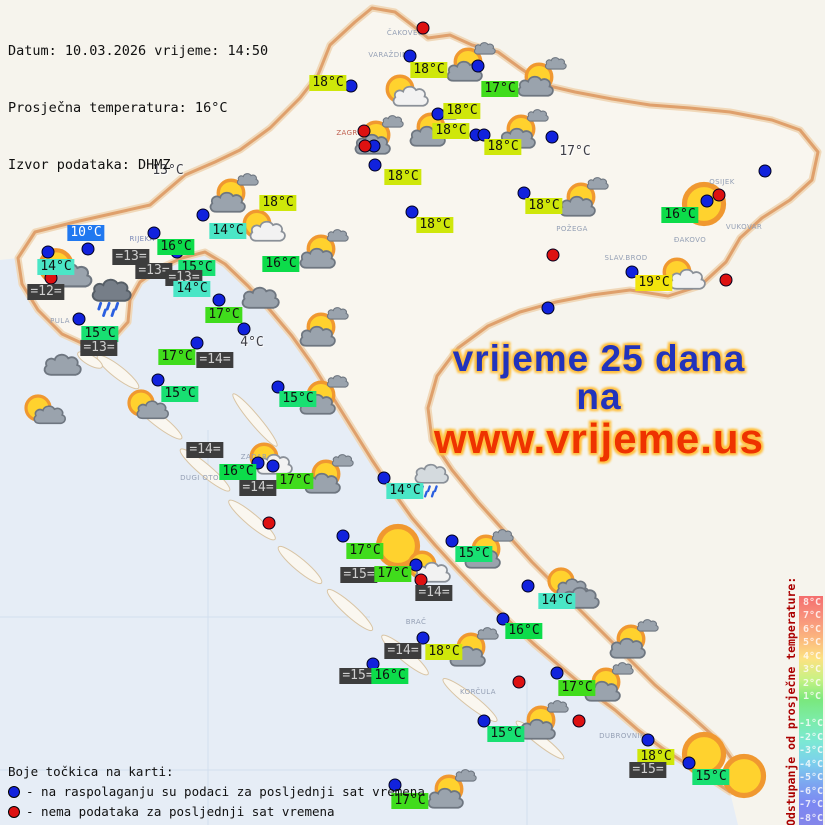 This screenshot has height=825, width=825. What do you see at coordinates (811, 805) in the screenshot?
I see `scale-tick-label: -7°C` at bounding box center [811, 805].